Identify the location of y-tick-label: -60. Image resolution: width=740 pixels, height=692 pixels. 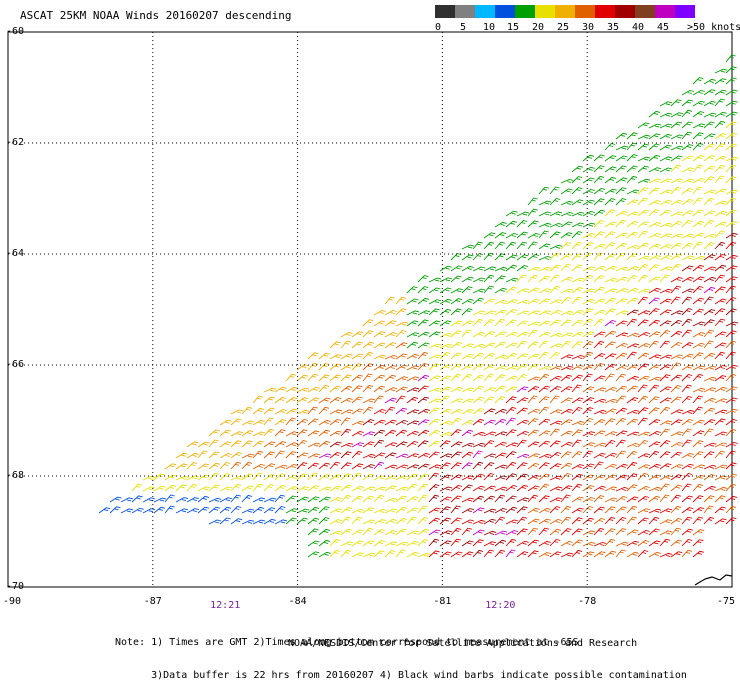
(15, 31).